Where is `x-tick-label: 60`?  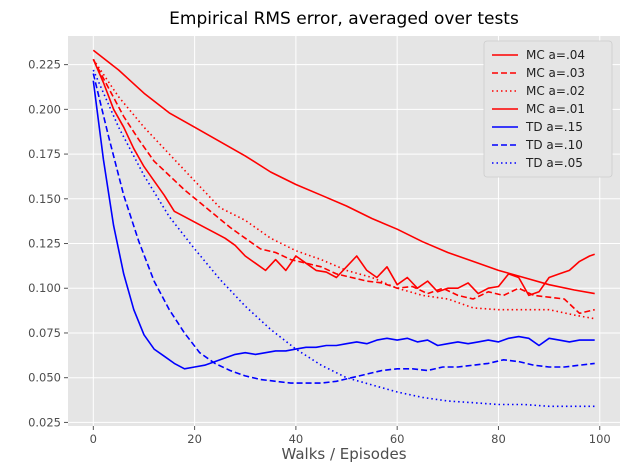
x-tick-label: 60 is located at coordinates (397, 439).